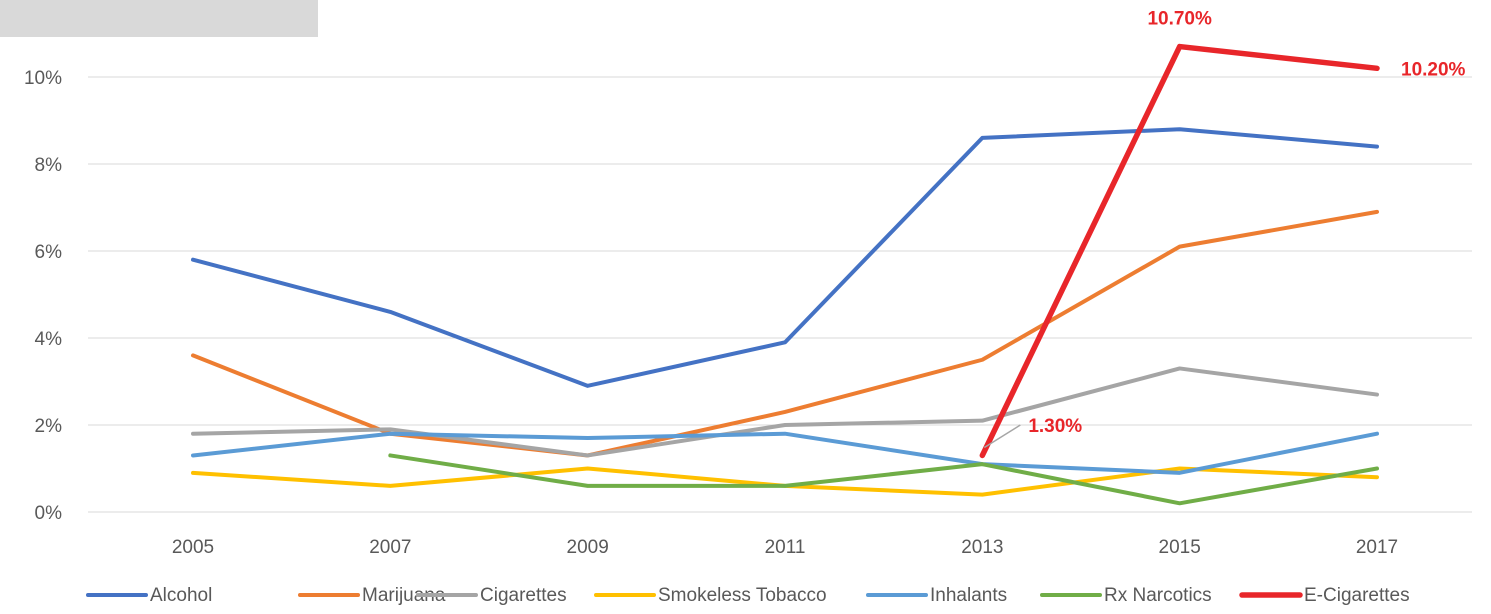 This screenshot has height=614, width=1491. I want to click on legend-item-cigarettes: Cigarettes, so click(491, 595).